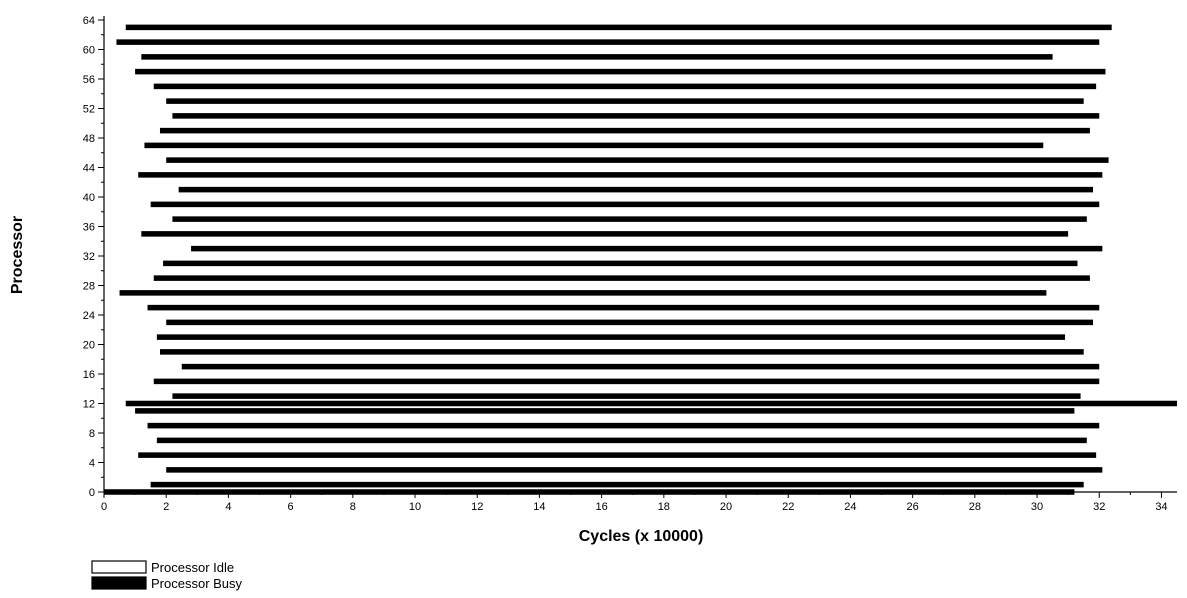 This screenshot has width=1187, height=598. I want to click on x-tick-label: 4, so click(228, 507).